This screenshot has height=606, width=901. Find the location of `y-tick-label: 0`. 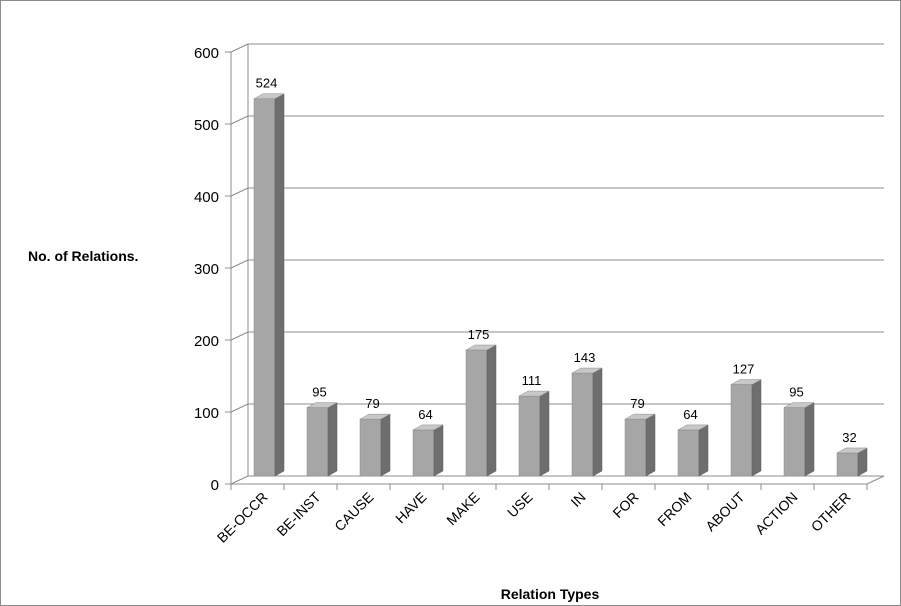

y-tick-label: 0 is located at coordinates (215, 485).